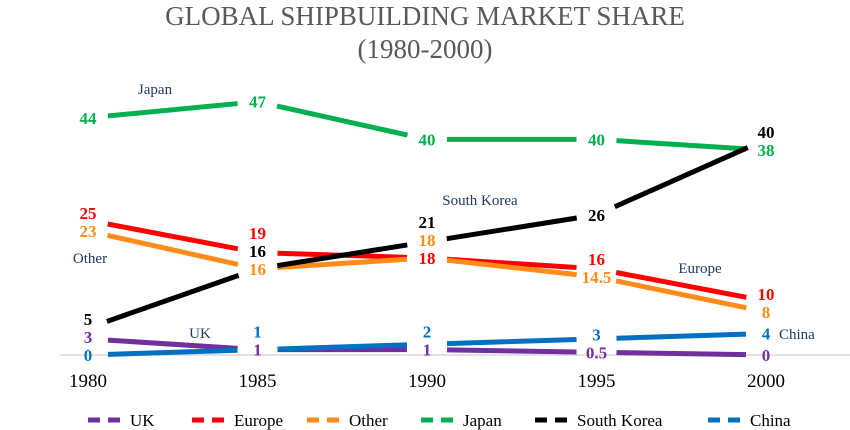 The height and width of the screenshot is (430, 850). I want to click on data-label: 10, so click(766, 294).